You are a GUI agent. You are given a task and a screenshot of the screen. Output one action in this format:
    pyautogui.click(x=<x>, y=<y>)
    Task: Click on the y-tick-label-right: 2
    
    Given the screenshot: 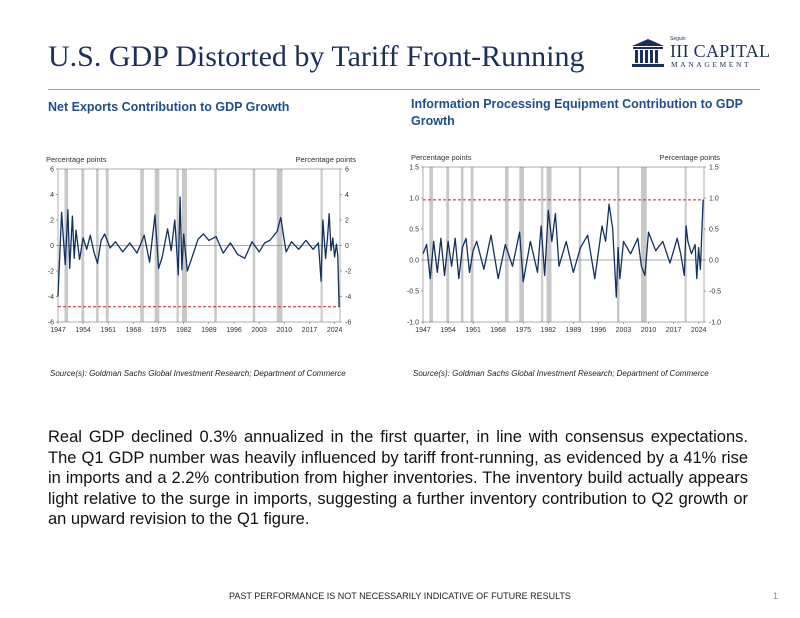 What is the action you would take?
    pyautogui.click(x=347, y=221)
    